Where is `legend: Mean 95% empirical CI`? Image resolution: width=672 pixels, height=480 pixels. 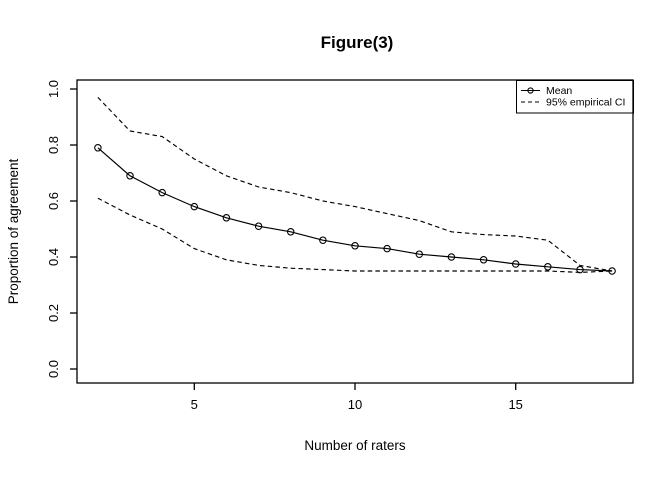
legend: Mean 95% empirical CI is located at coordinates (575, 97).